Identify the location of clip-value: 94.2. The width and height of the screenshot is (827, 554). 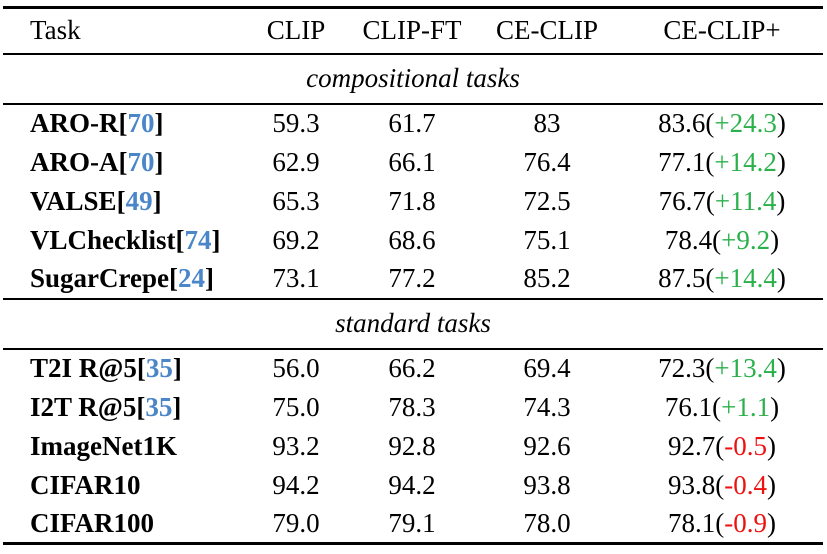
(296, 484).